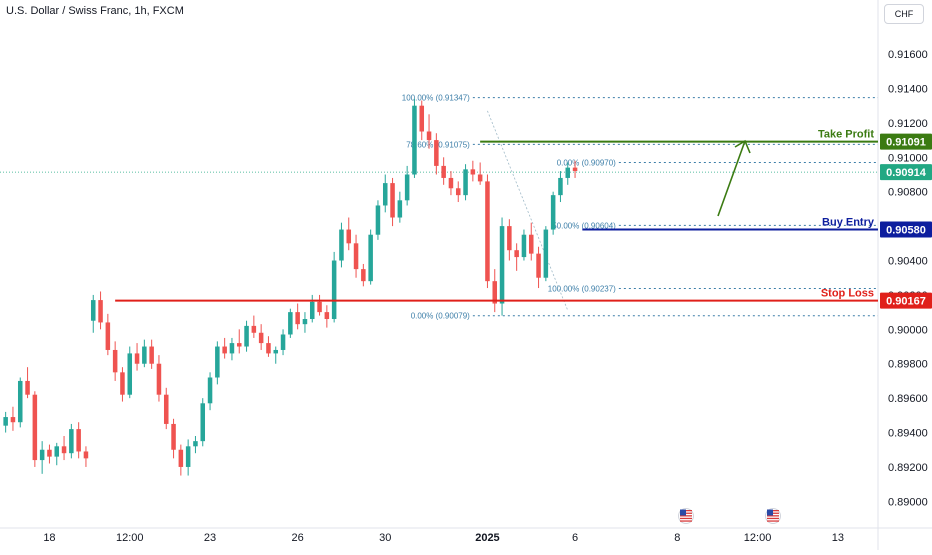 This screenshot has height=555, width=932. Describe the element at coordinates (677, 538) in the screenshot. I see `x-tick-label: 8` at that location.